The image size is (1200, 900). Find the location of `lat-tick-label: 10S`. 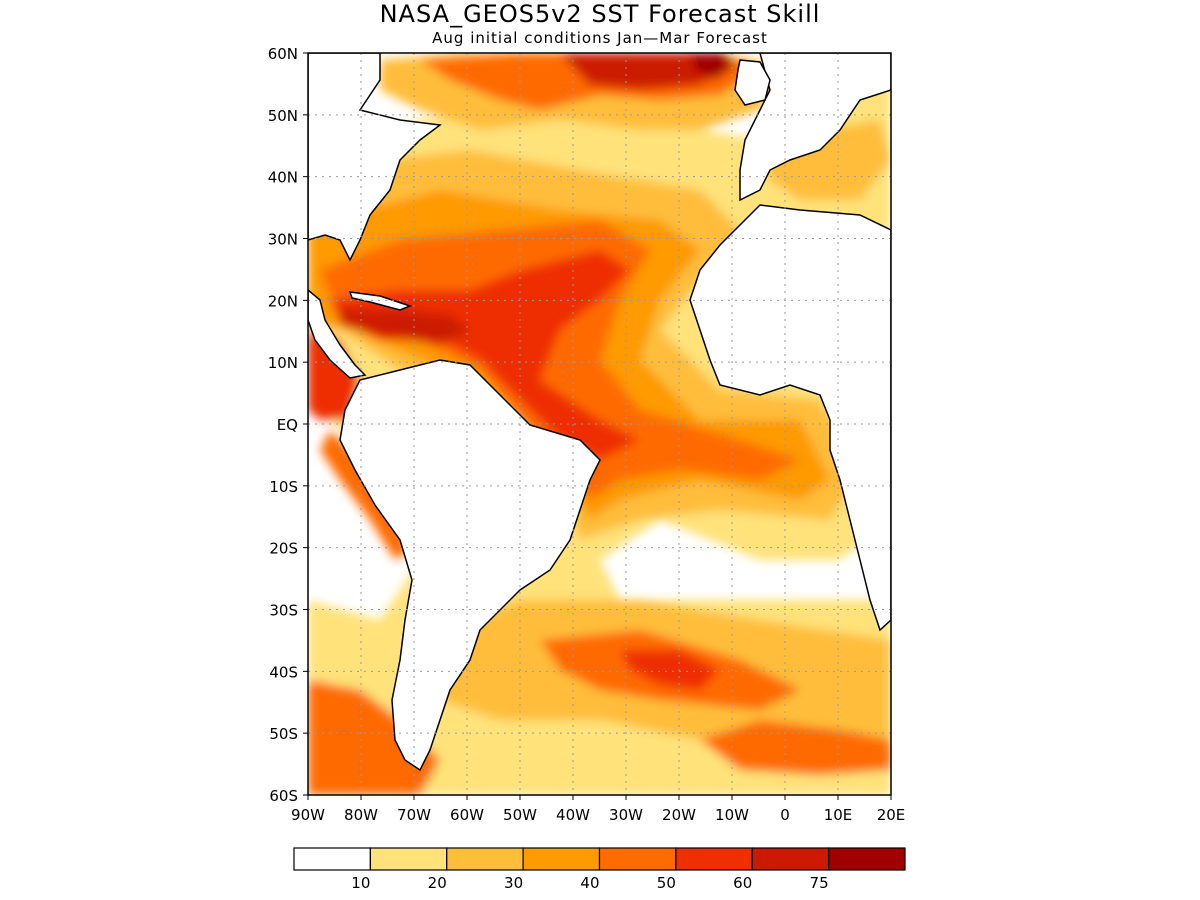

lat-tick-label: 10S is located at coordinates (283, 487).